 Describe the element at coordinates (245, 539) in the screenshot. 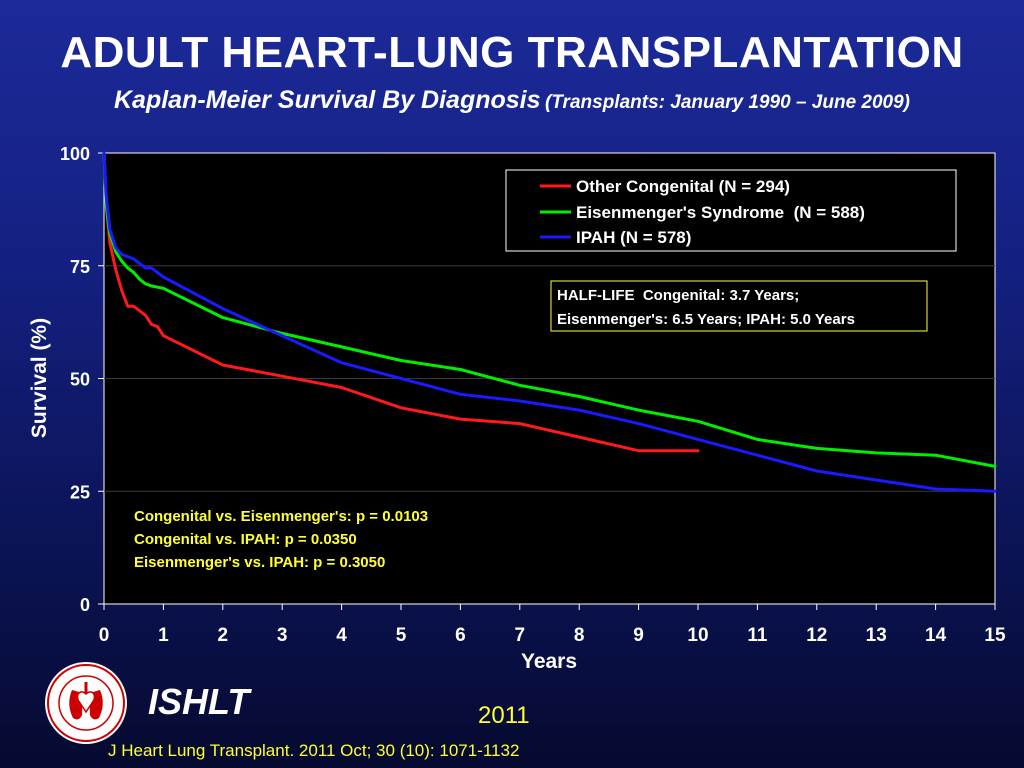

I see `pvalue-line-2: Congenital vs. IPAH: p = 0.0350` at that location.